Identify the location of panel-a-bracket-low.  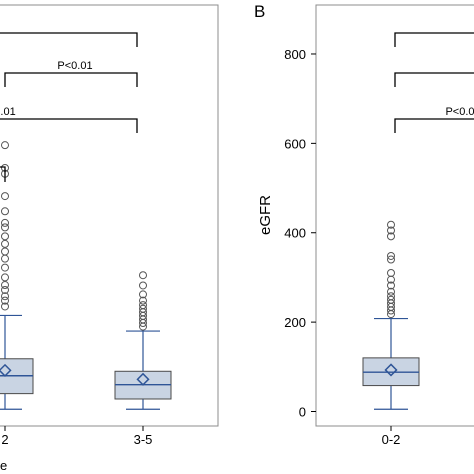
(69, 125).